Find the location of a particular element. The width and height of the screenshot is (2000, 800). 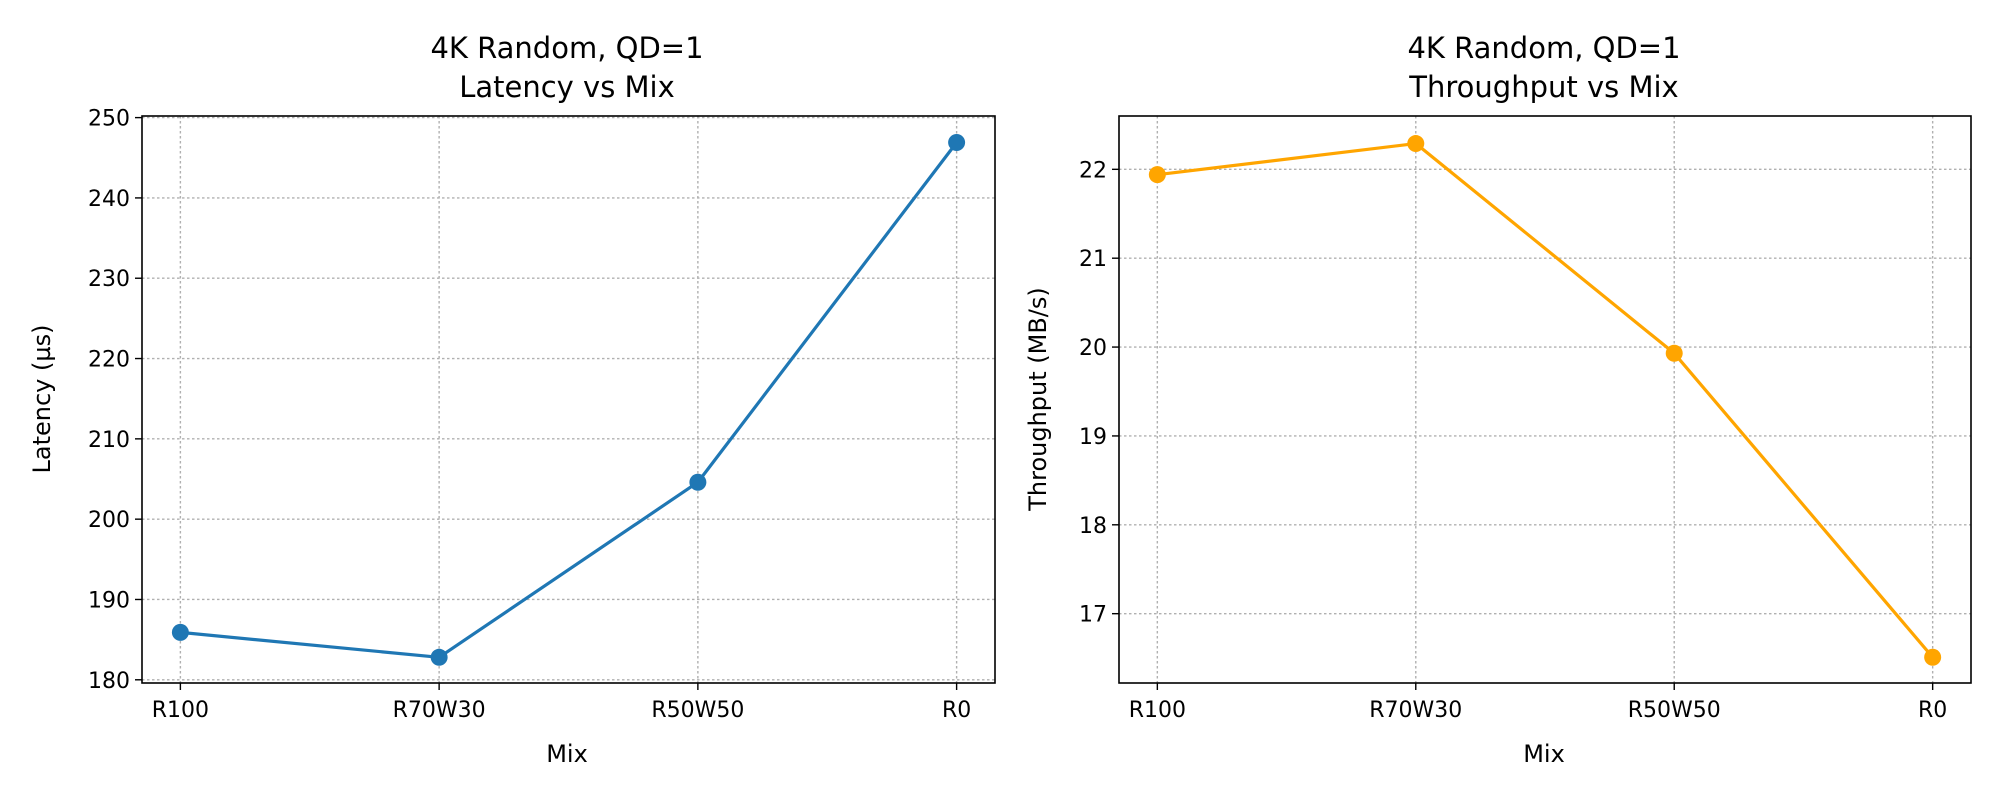

latency-x-tick-label: R70W30 is located at coordinates (439, 710).